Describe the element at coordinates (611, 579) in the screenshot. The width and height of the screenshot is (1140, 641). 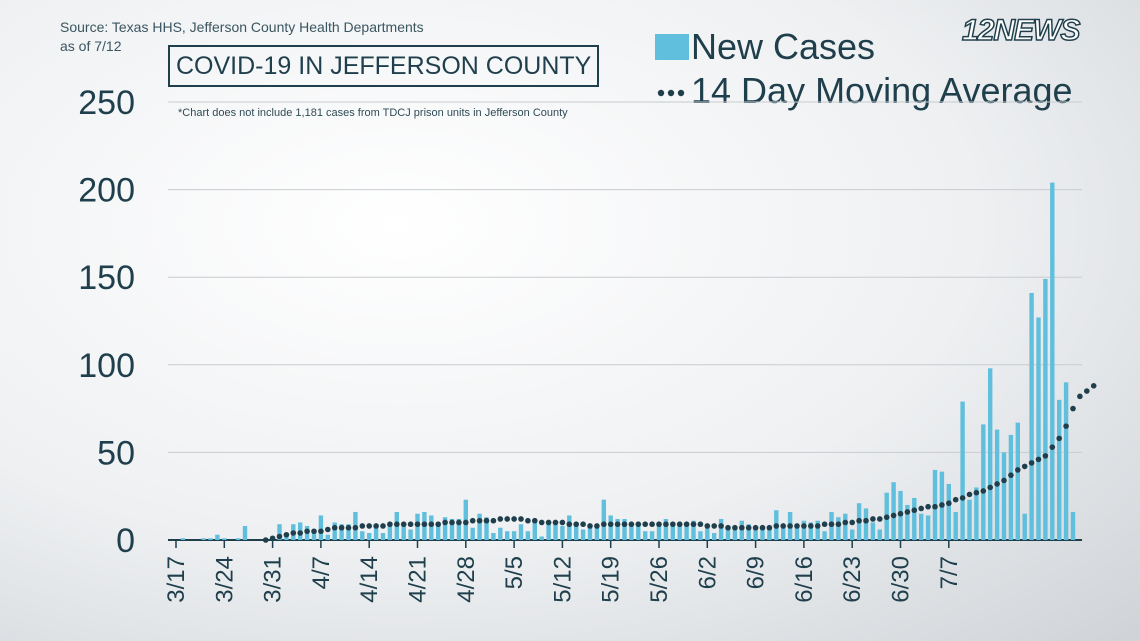
I see `x-tick-label: 5/19` at that location.